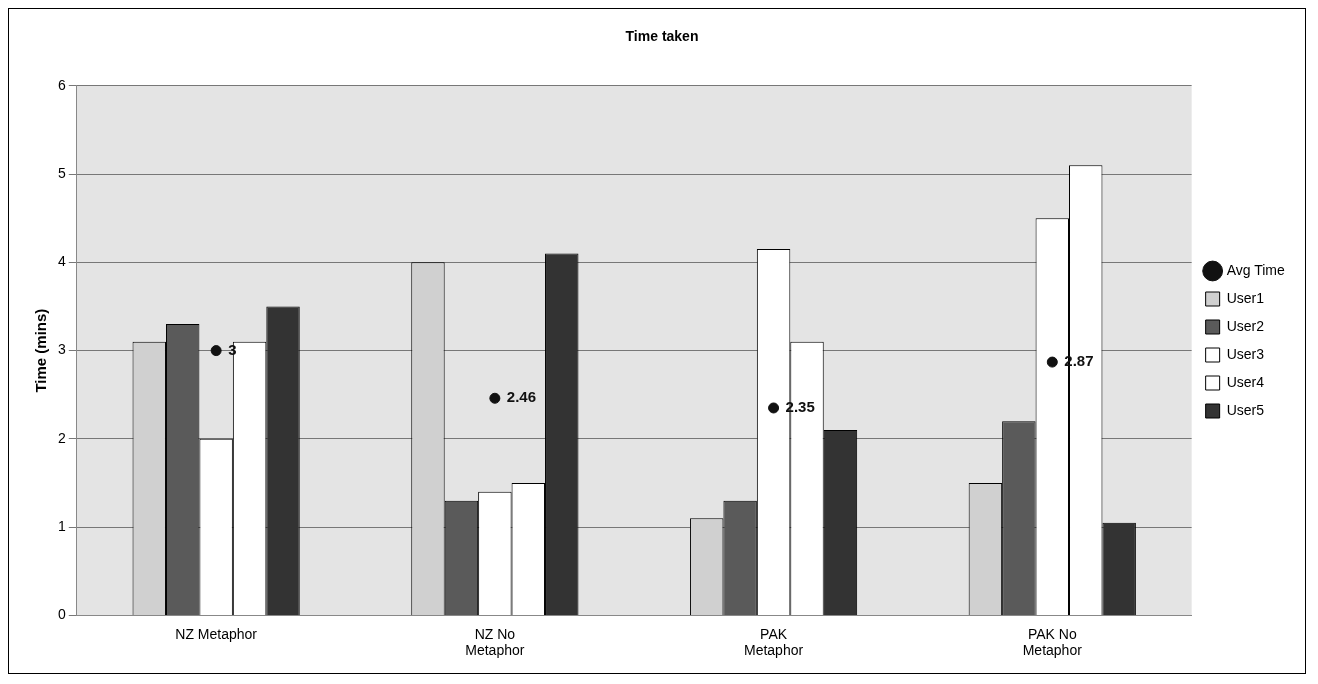  Describe the element at coordinates (61, 525) in the screenshot. I see `y-tick-label: 1` at that location.